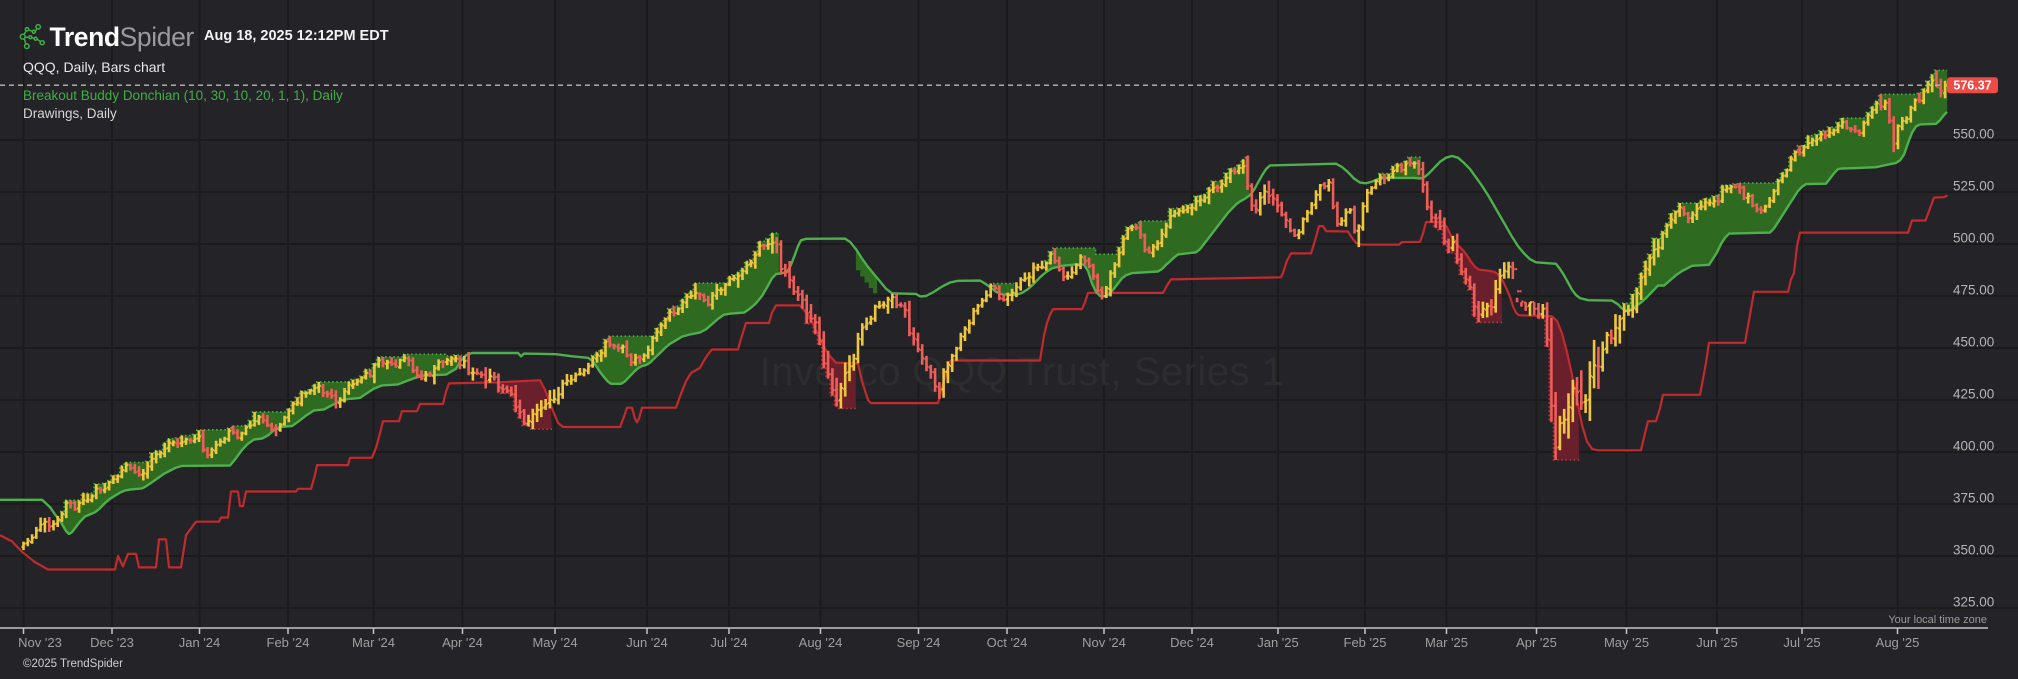  I want to click on svg-text: 475.00, so click(1973, 290).